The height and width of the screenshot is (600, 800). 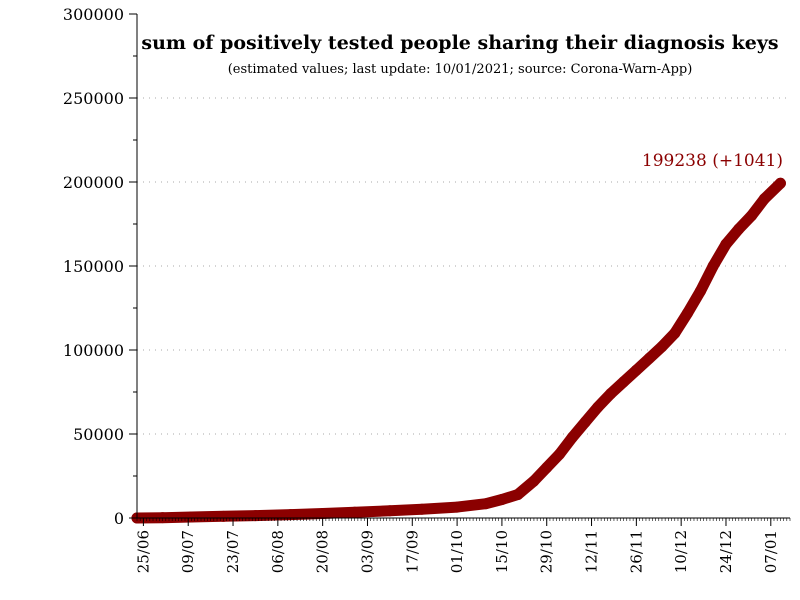 I want to click on y-tick-label: 0, so click(x=119, y=518).